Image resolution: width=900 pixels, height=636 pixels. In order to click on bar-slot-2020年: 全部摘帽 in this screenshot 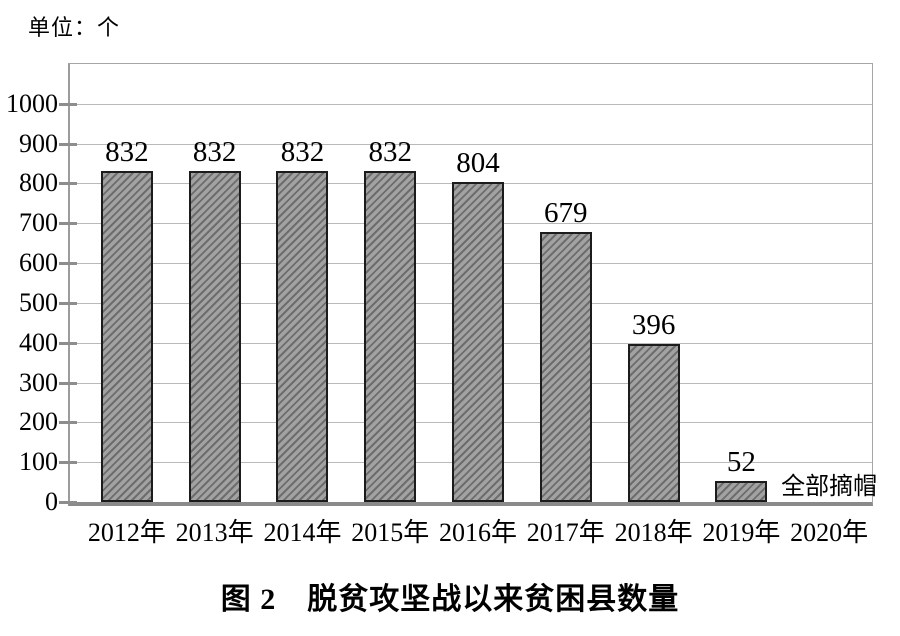, I will do `click(829, 283)`.